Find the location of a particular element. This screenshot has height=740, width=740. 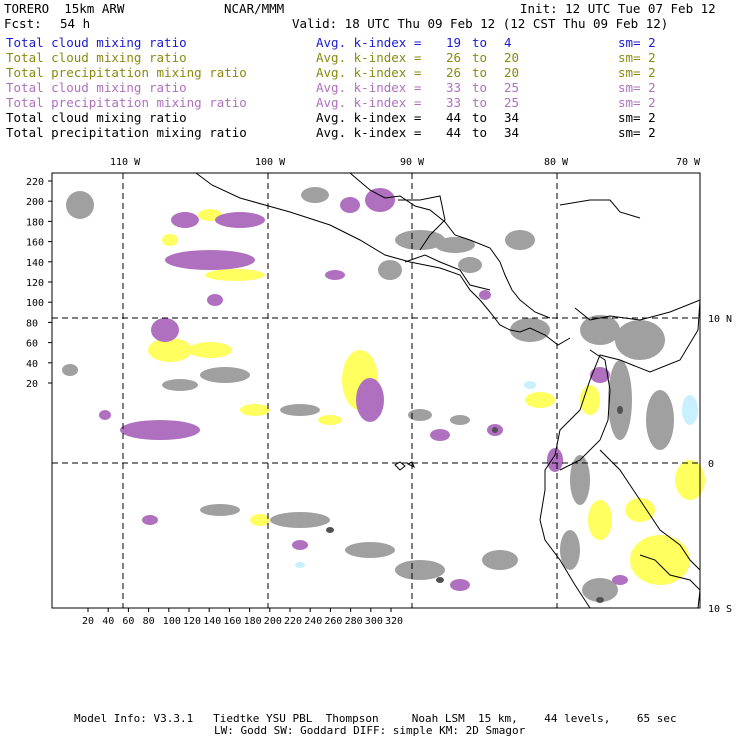

legend-from: 19 is located at coordinates (454, 42).